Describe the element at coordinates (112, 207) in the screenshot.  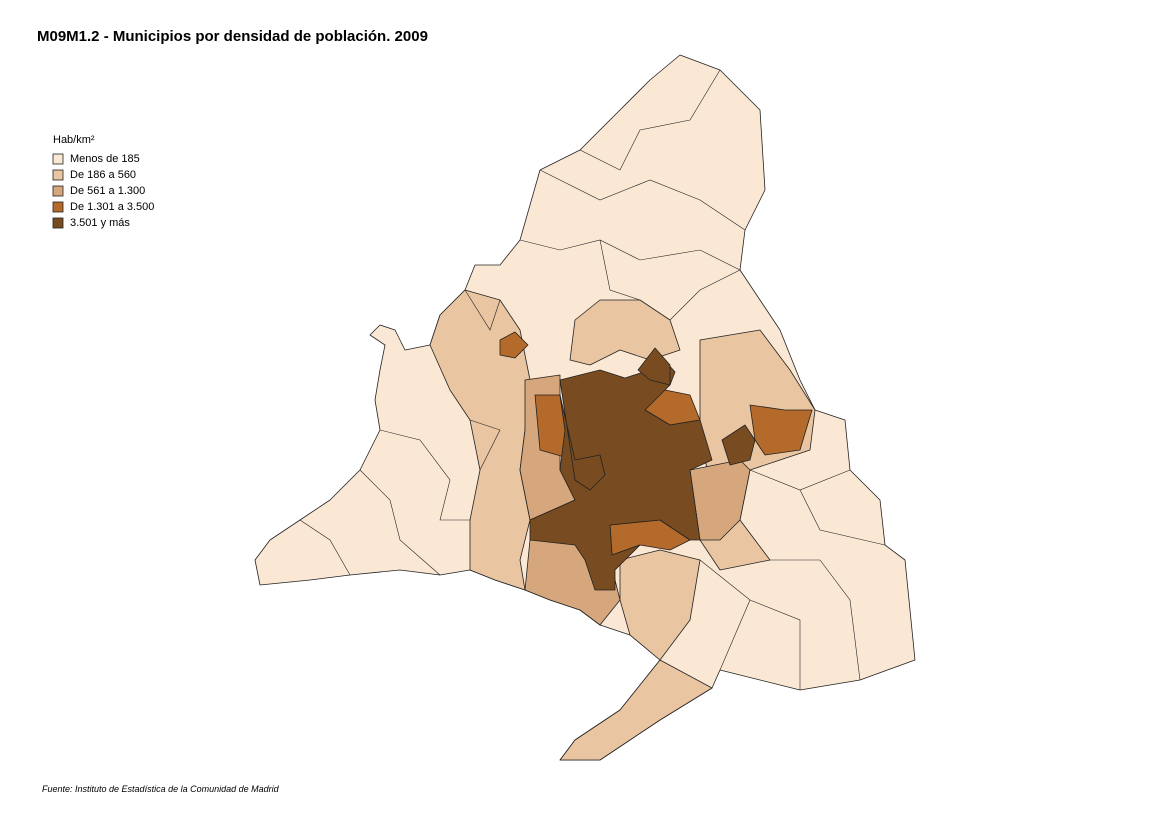
I see `legend-label: De 1.301 a 3.500` at that location.